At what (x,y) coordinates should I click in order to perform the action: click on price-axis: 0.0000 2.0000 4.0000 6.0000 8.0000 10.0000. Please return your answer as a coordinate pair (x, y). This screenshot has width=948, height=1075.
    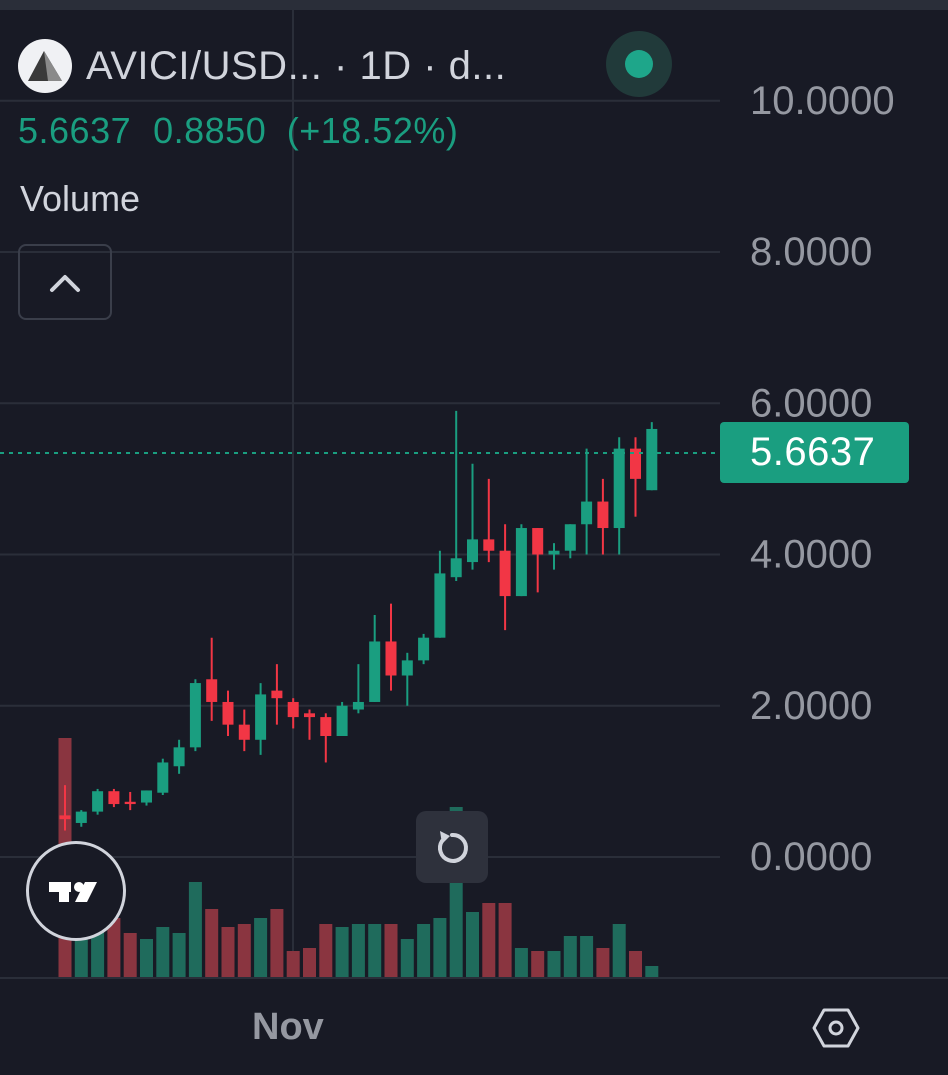
    Looking at the image, I should click on (822, 479).